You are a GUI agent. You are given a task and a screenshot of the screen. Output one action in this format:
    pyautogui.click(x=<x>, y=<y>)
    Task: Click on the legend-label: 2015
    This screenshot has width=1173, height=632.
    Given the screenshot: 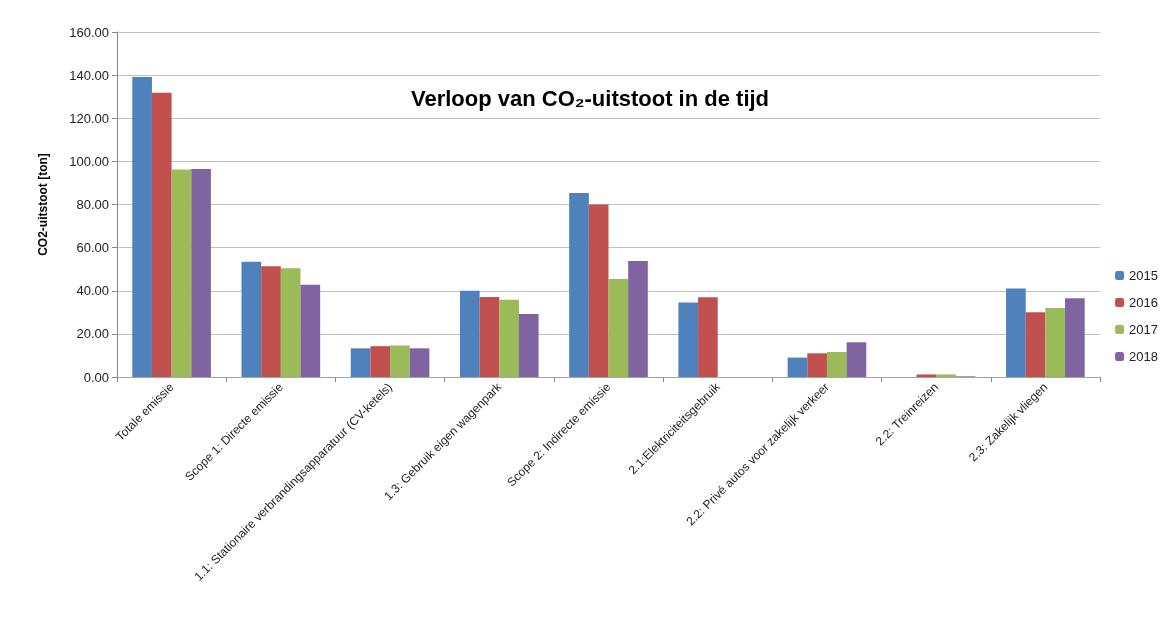 What is the action you would take?
    pyautogui.click(x=1143, y=275)
    